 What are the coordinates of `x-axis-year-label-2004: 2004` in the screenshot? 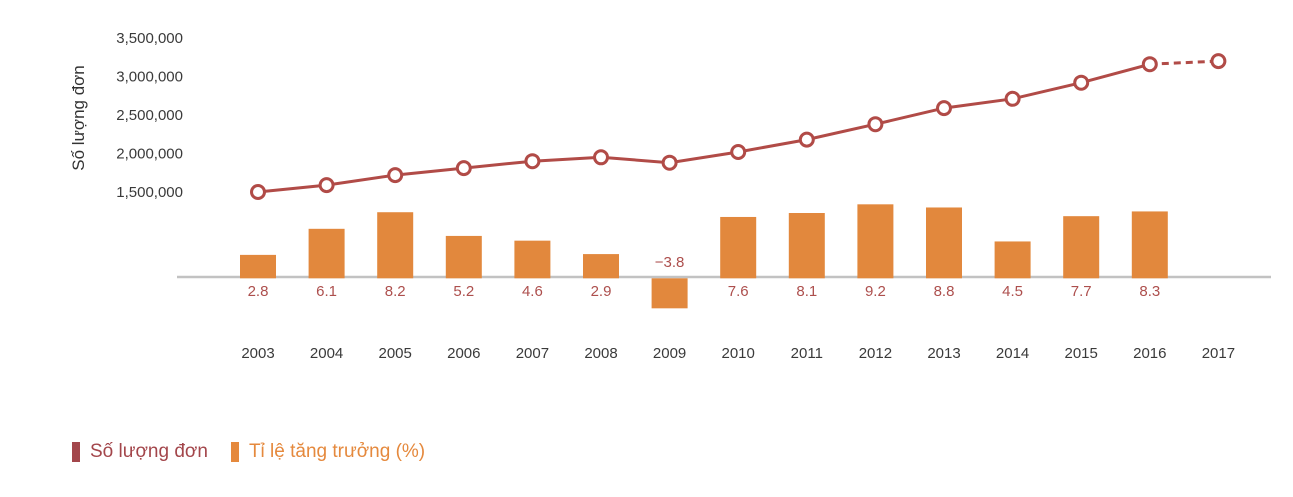 It's located at (326, 353).